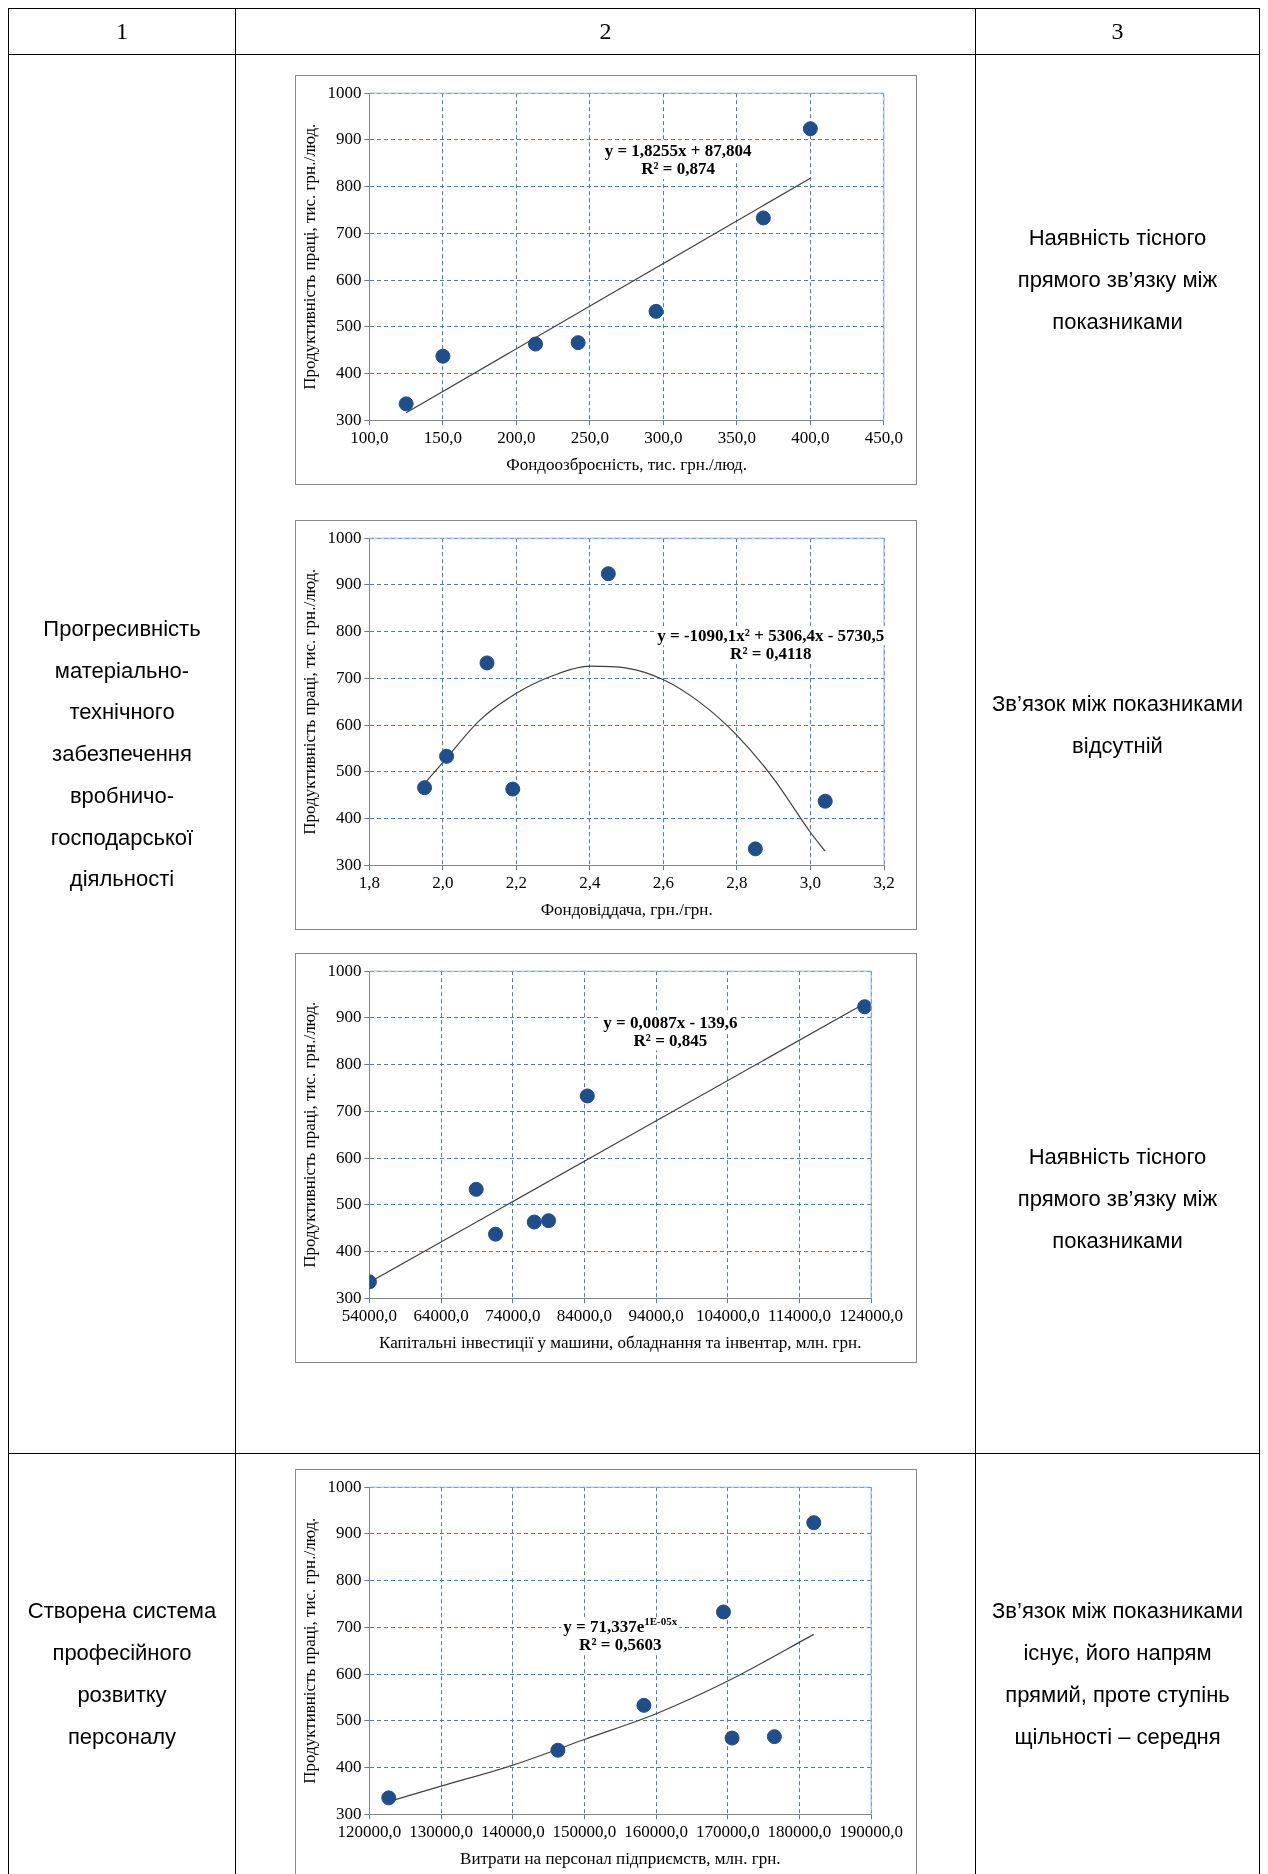 This screenshot has height=1874, width=1268. I want to click on x-tick-label: 104000,0, so click(727, 1315).